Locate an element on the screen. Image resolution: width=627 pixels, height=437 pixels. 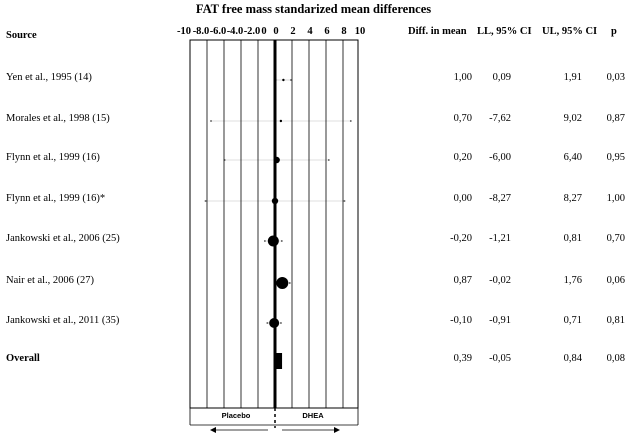
value-p: 0,03 is located at coordinates (615, 77).